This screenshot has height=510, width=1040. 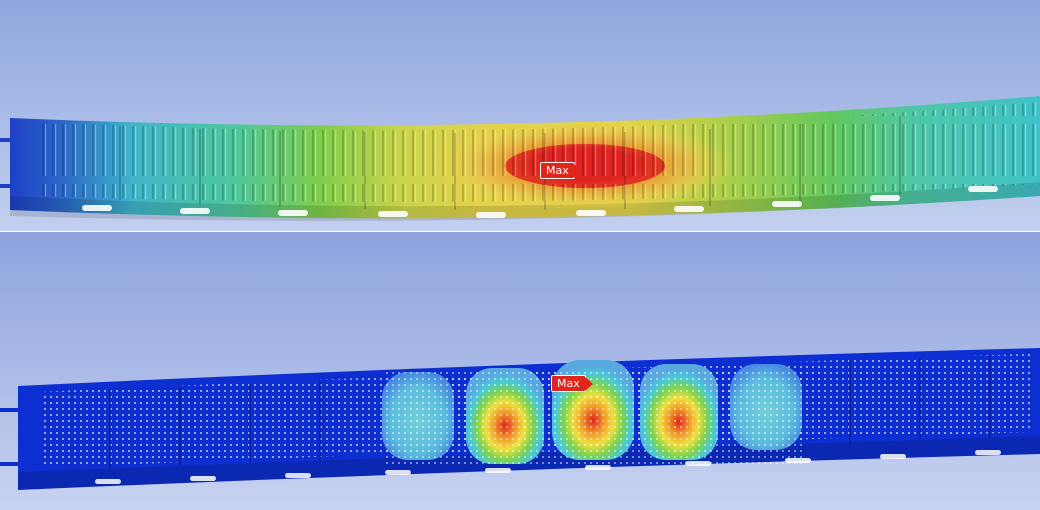 What do you see at coordinates (557, 170) in the screenshot?
I see `upper-max-label: Max` at bounding box center [557, 170].